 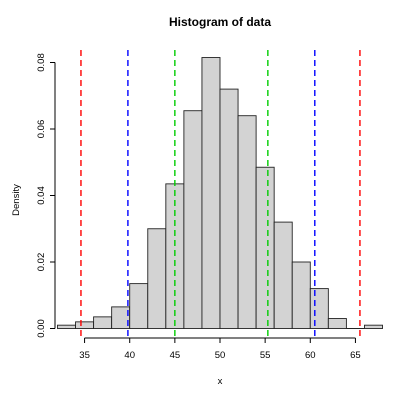 I want to click on y-tick-label: 0.02, so click(x=41, y=262).